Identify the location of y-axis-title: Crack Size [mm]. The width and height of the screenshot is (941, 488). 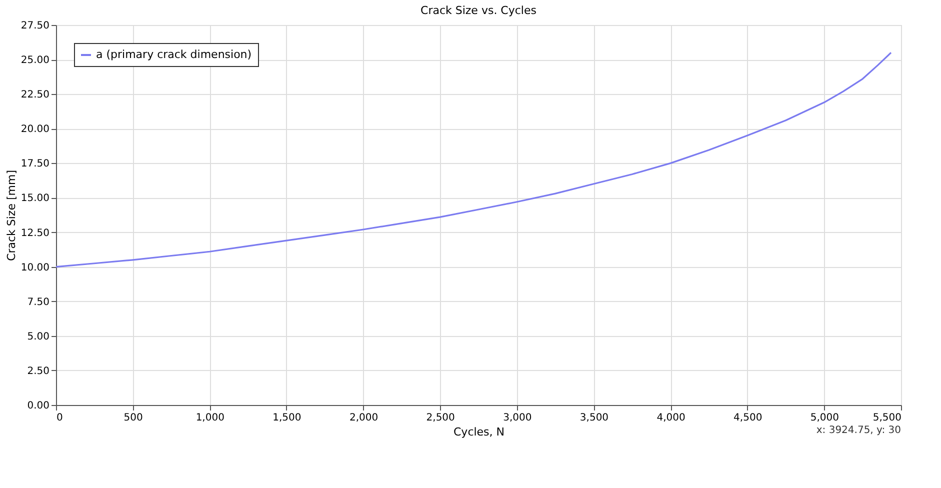
(11, 215).